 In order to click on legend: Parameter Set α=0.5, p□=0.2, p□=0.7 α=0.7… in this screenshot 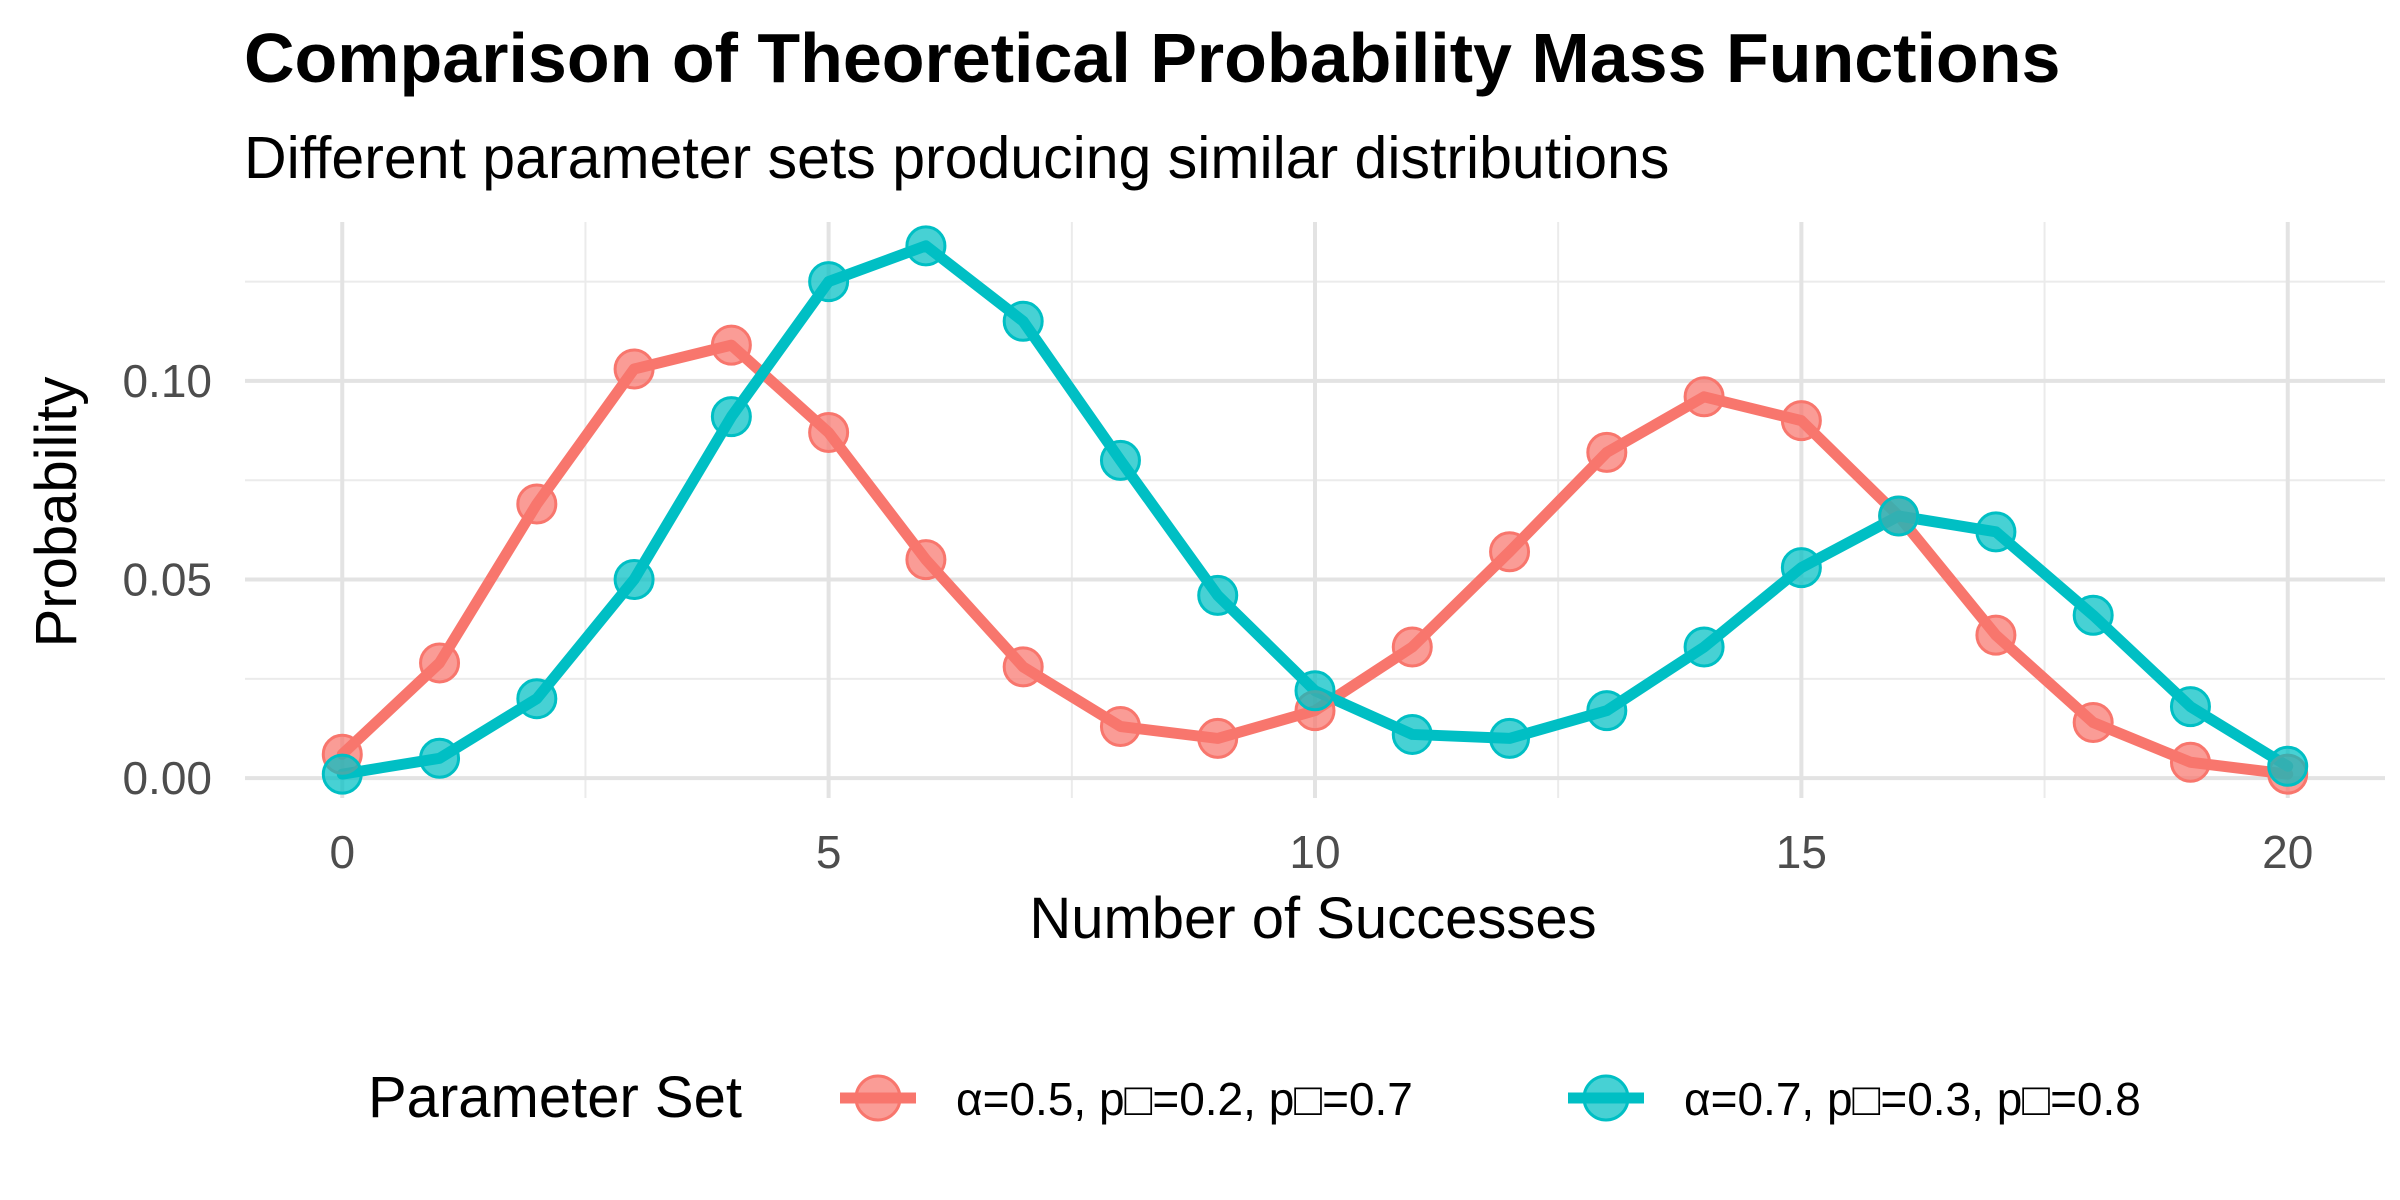, I will do `click(1254, 1097)`.